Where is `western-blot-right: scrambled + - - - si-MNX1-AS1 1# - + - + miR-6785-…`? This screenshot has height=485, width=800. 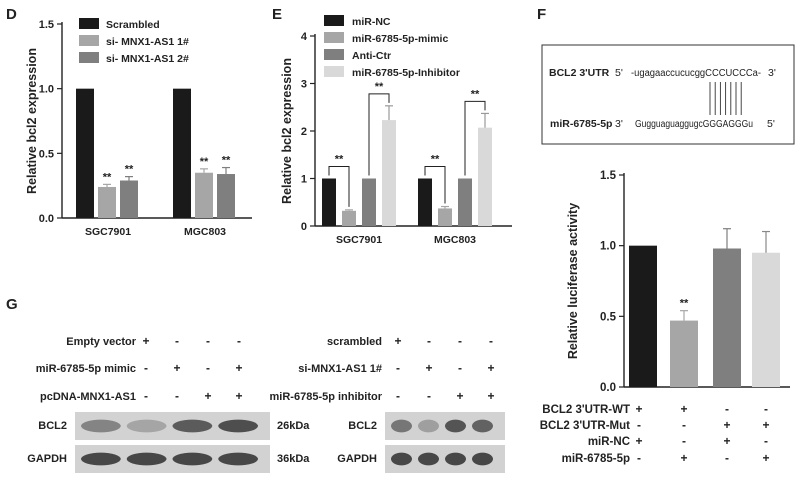
western-blot-right: scrambled + - - - si-MNX1-AS1 1# - + - + miR-6785-… is located at coordinates (387, 403).